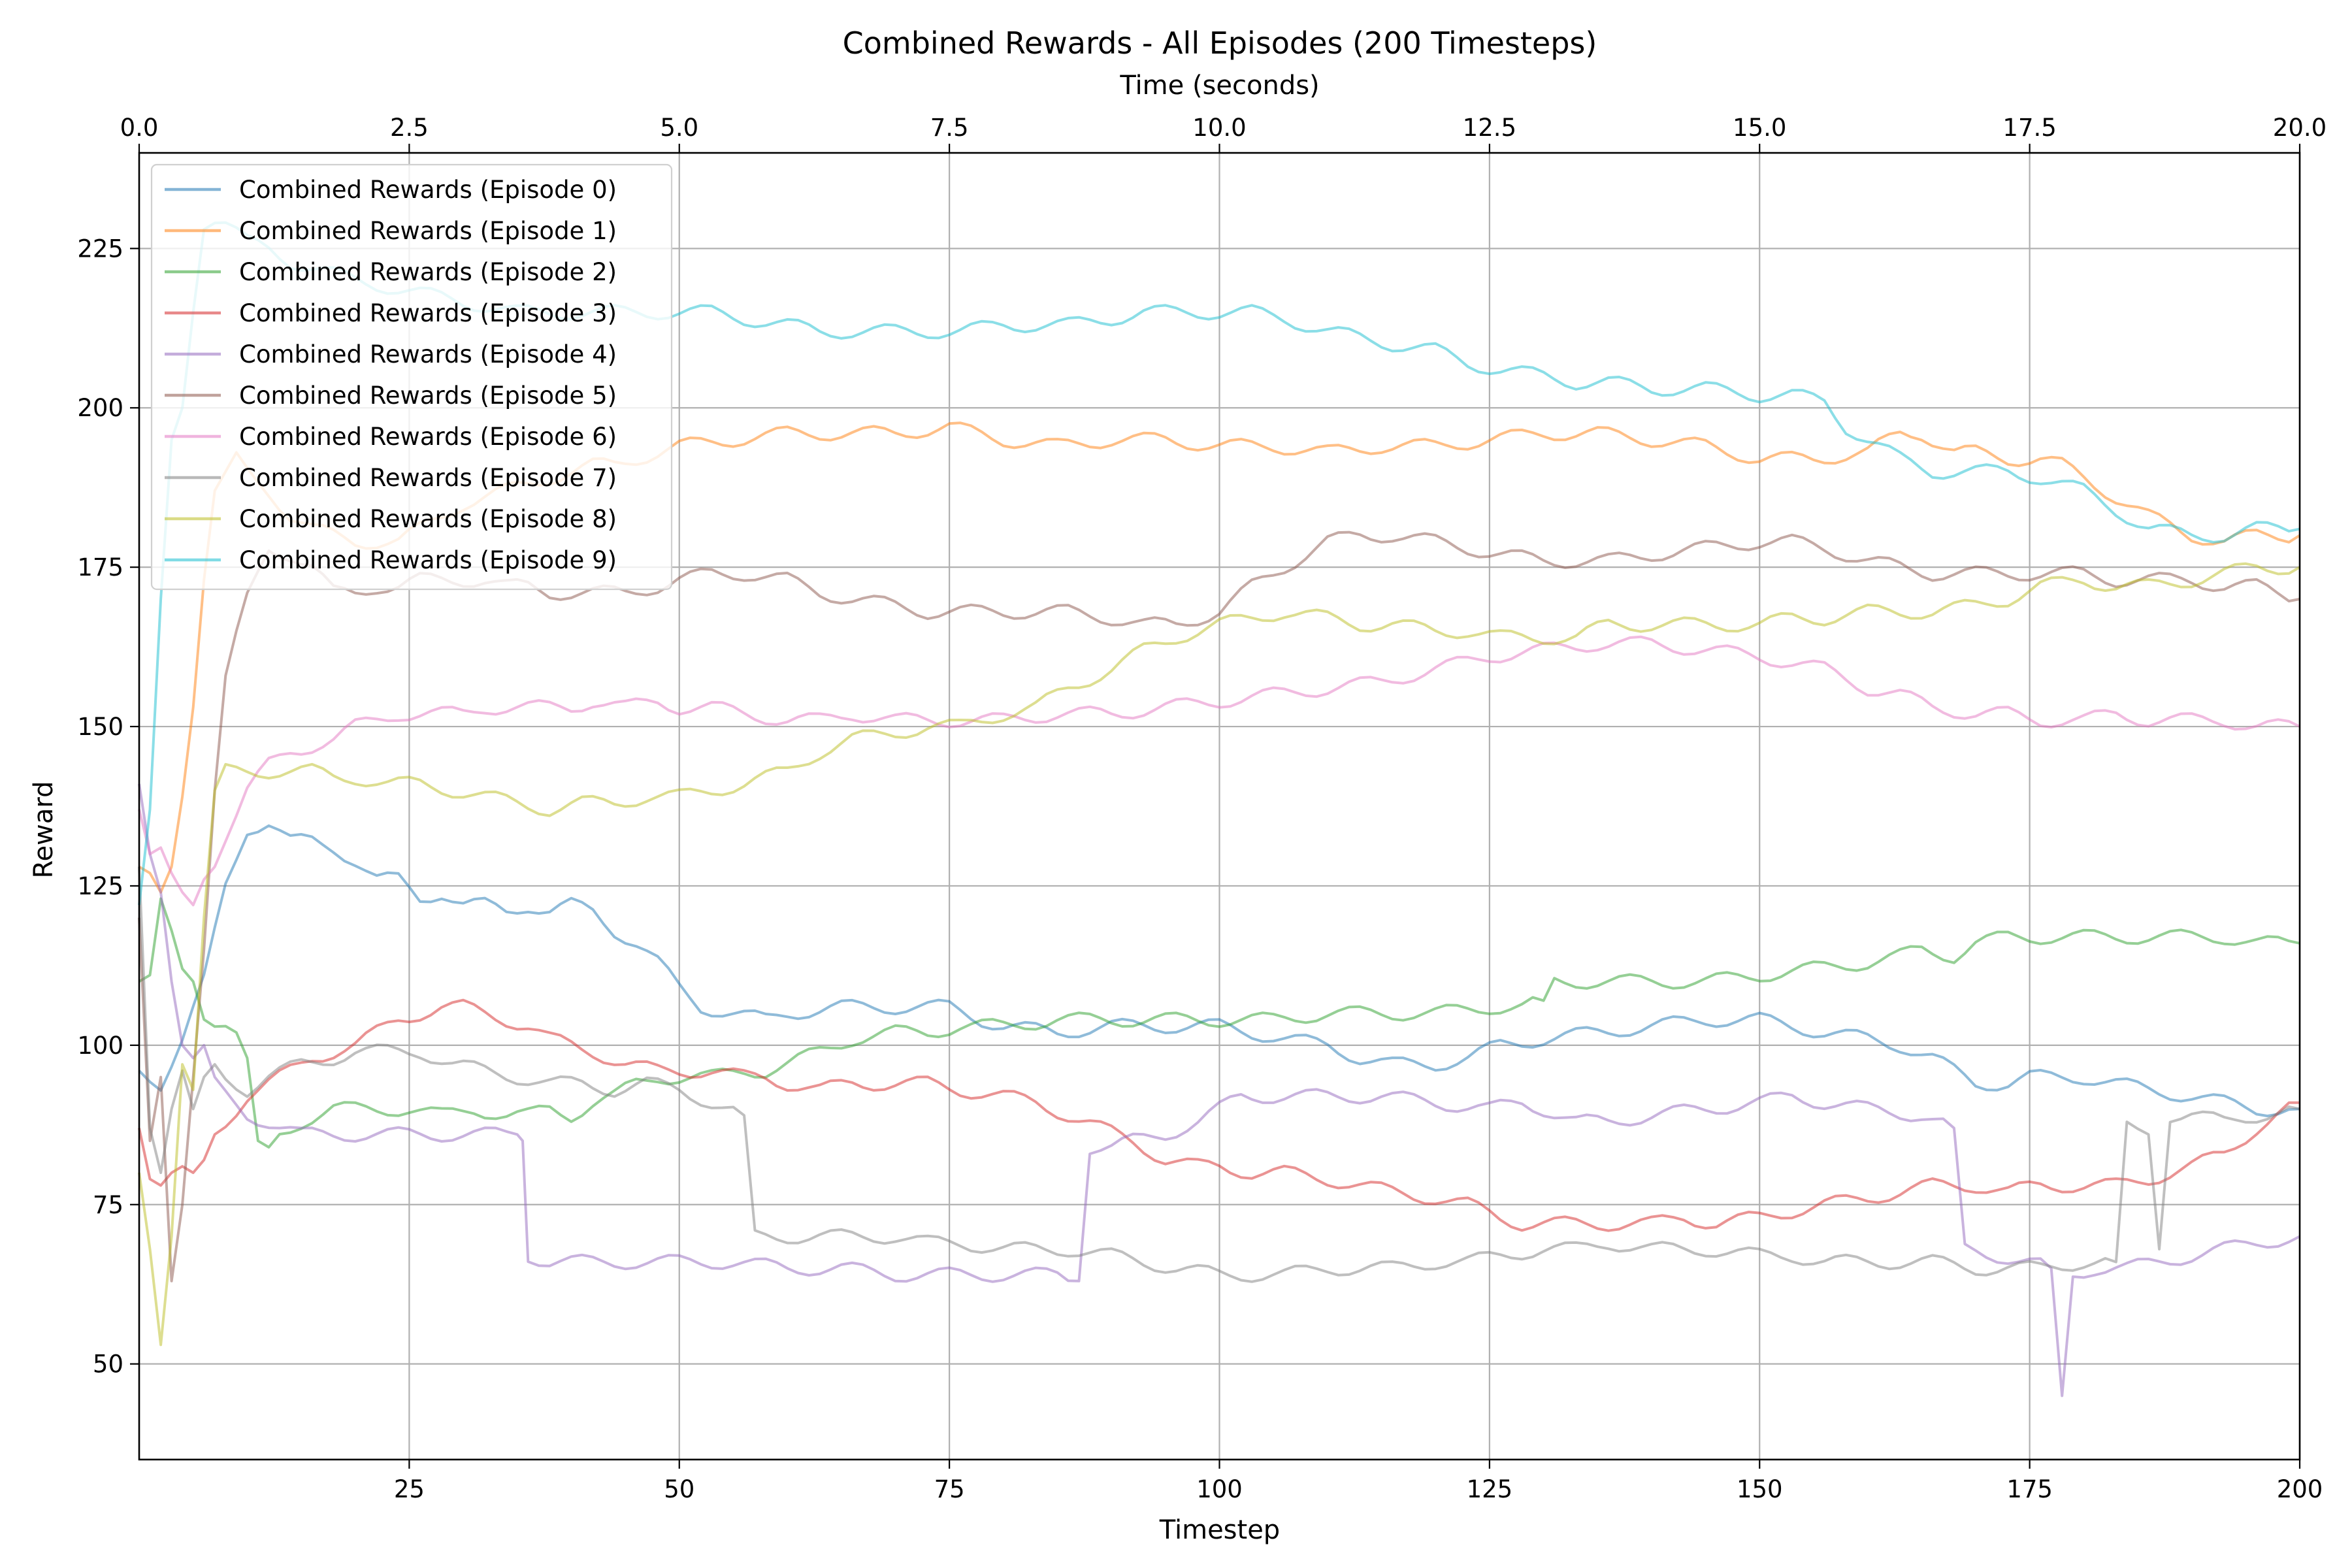 The height and width of the screenshot is (1568, 2352). I want to click on legend-box, so click(411, 377).